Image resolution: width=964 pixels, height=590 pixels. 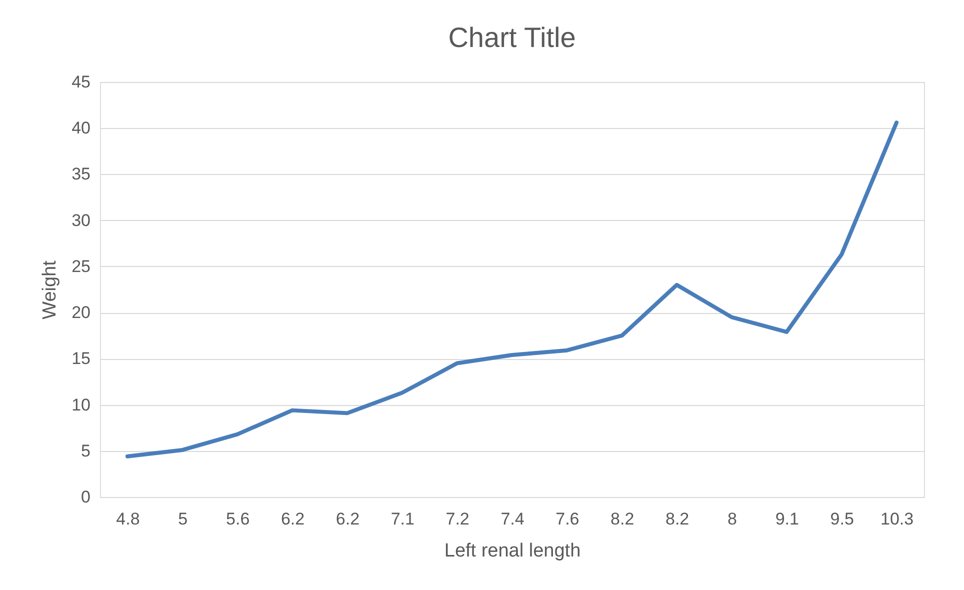 I want to click on y-tick-label: 20, so click(x=81, y=312).